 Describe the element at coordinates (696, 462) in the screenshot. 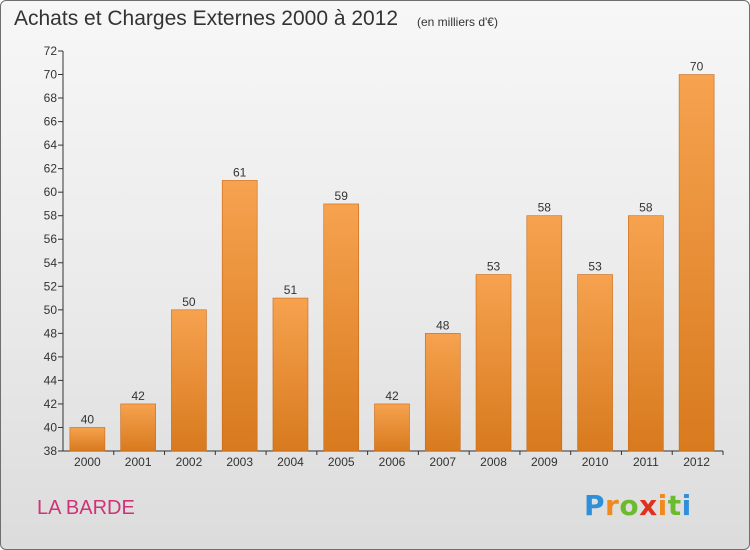

I see `x-tick-label: 2012` at that location.